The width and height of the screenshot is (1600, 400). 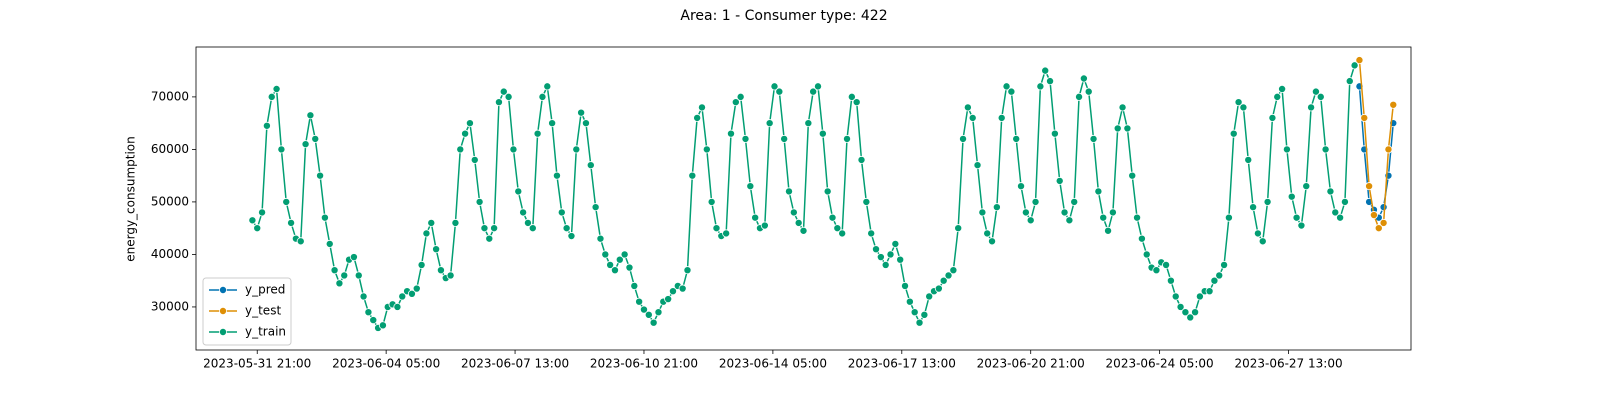 What do you see at coordinates (1288, 364) in the screenshot?
I see `x-tick-label: 2023-06-27 13:00` at bounding box center [1288, 364].